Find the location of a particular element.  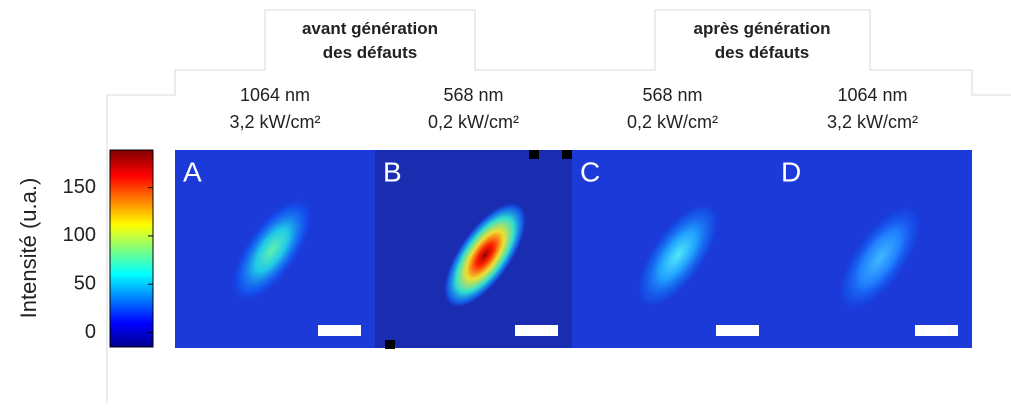

group-title: après génération des défauts is located at coordinates (762, 40).